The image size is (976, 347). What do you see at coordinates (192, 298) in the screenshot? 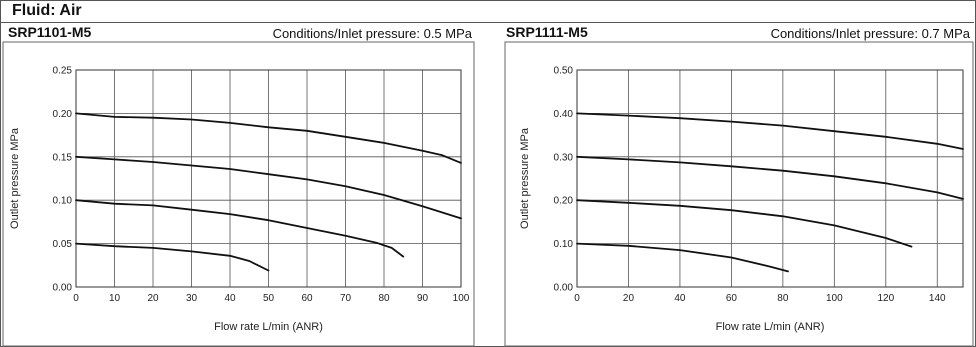
I see `x-tick-label: 30` at bounding box center [192, 298].